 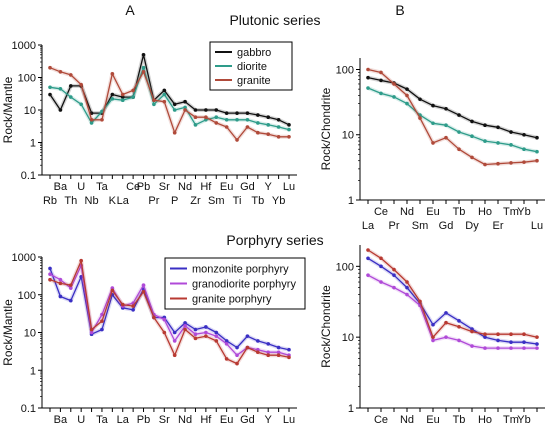 I want to click on y-tick-label: 100, so click(x=27, y=296).